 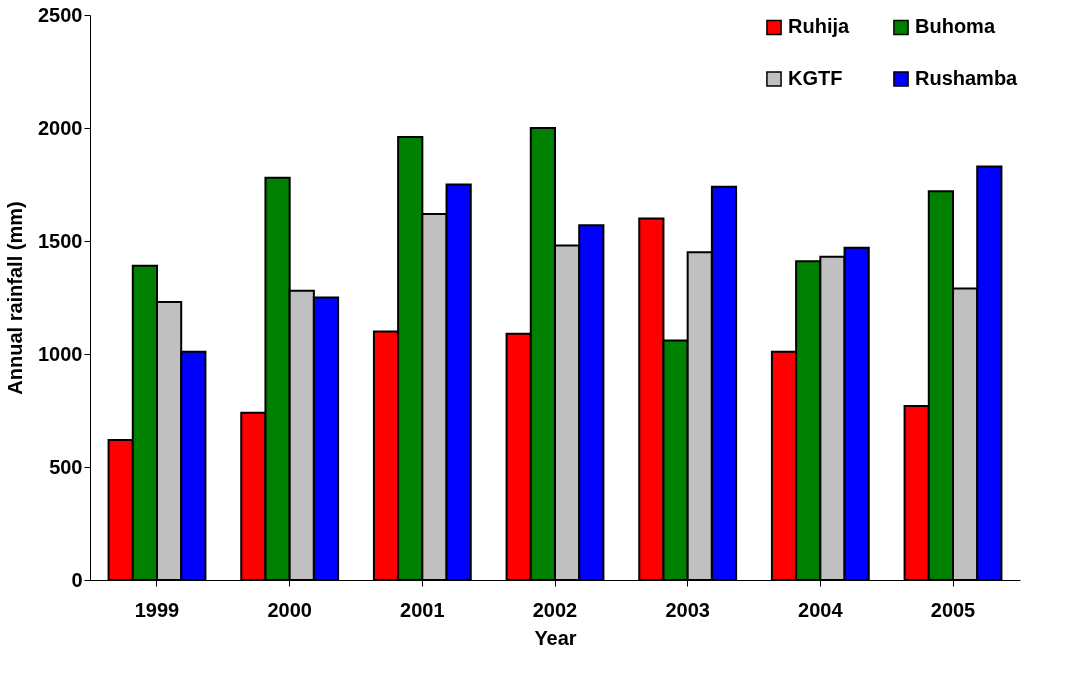 What do you see at coordinates (953, 609) in the screenshot?
I see `x-tick-label: 2005` at bounding box center [953, 609].